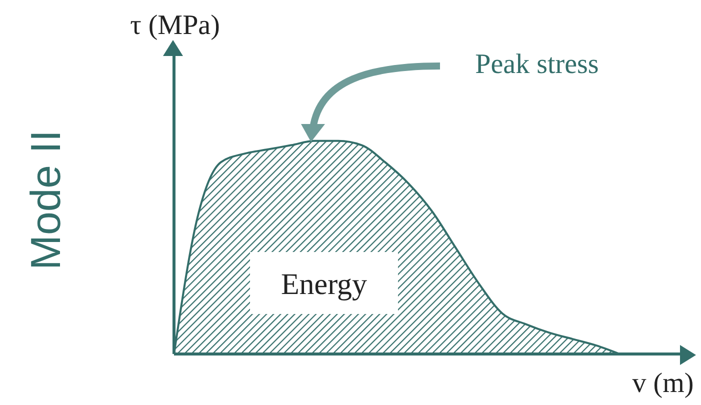 This screenshot has height=405, width=701. I want to click on text: Mode II, so click(45, 200).